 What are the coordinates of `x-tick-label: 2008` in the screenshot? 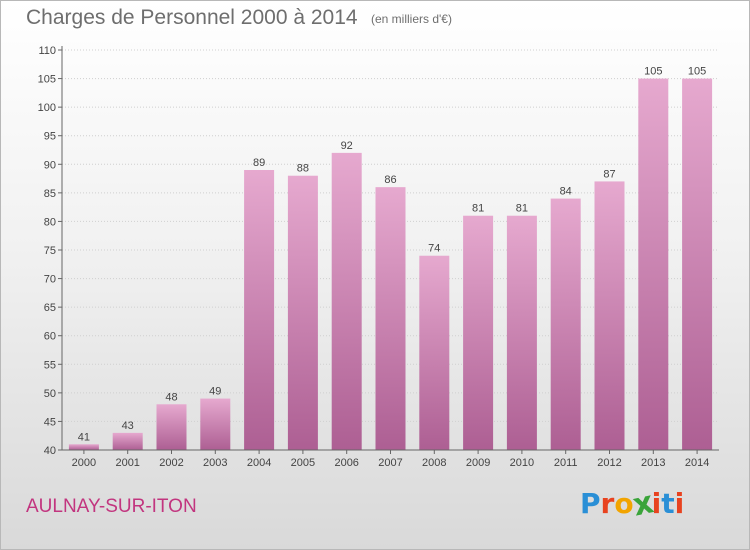 It's located at (434, 463).